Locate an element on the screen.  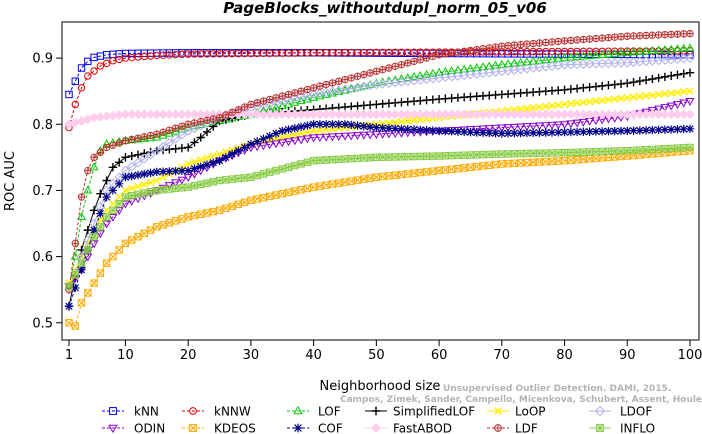
data-point-ldof is located at coordinates (131, 166).